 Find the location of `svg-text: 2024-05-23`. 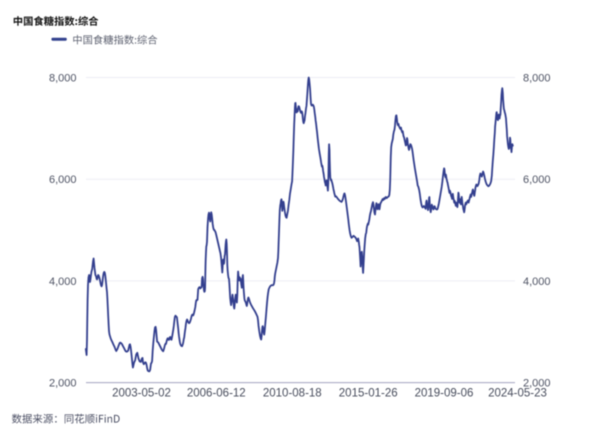

svg-text: 2024-05-23 is located at coordinates (517, 394).